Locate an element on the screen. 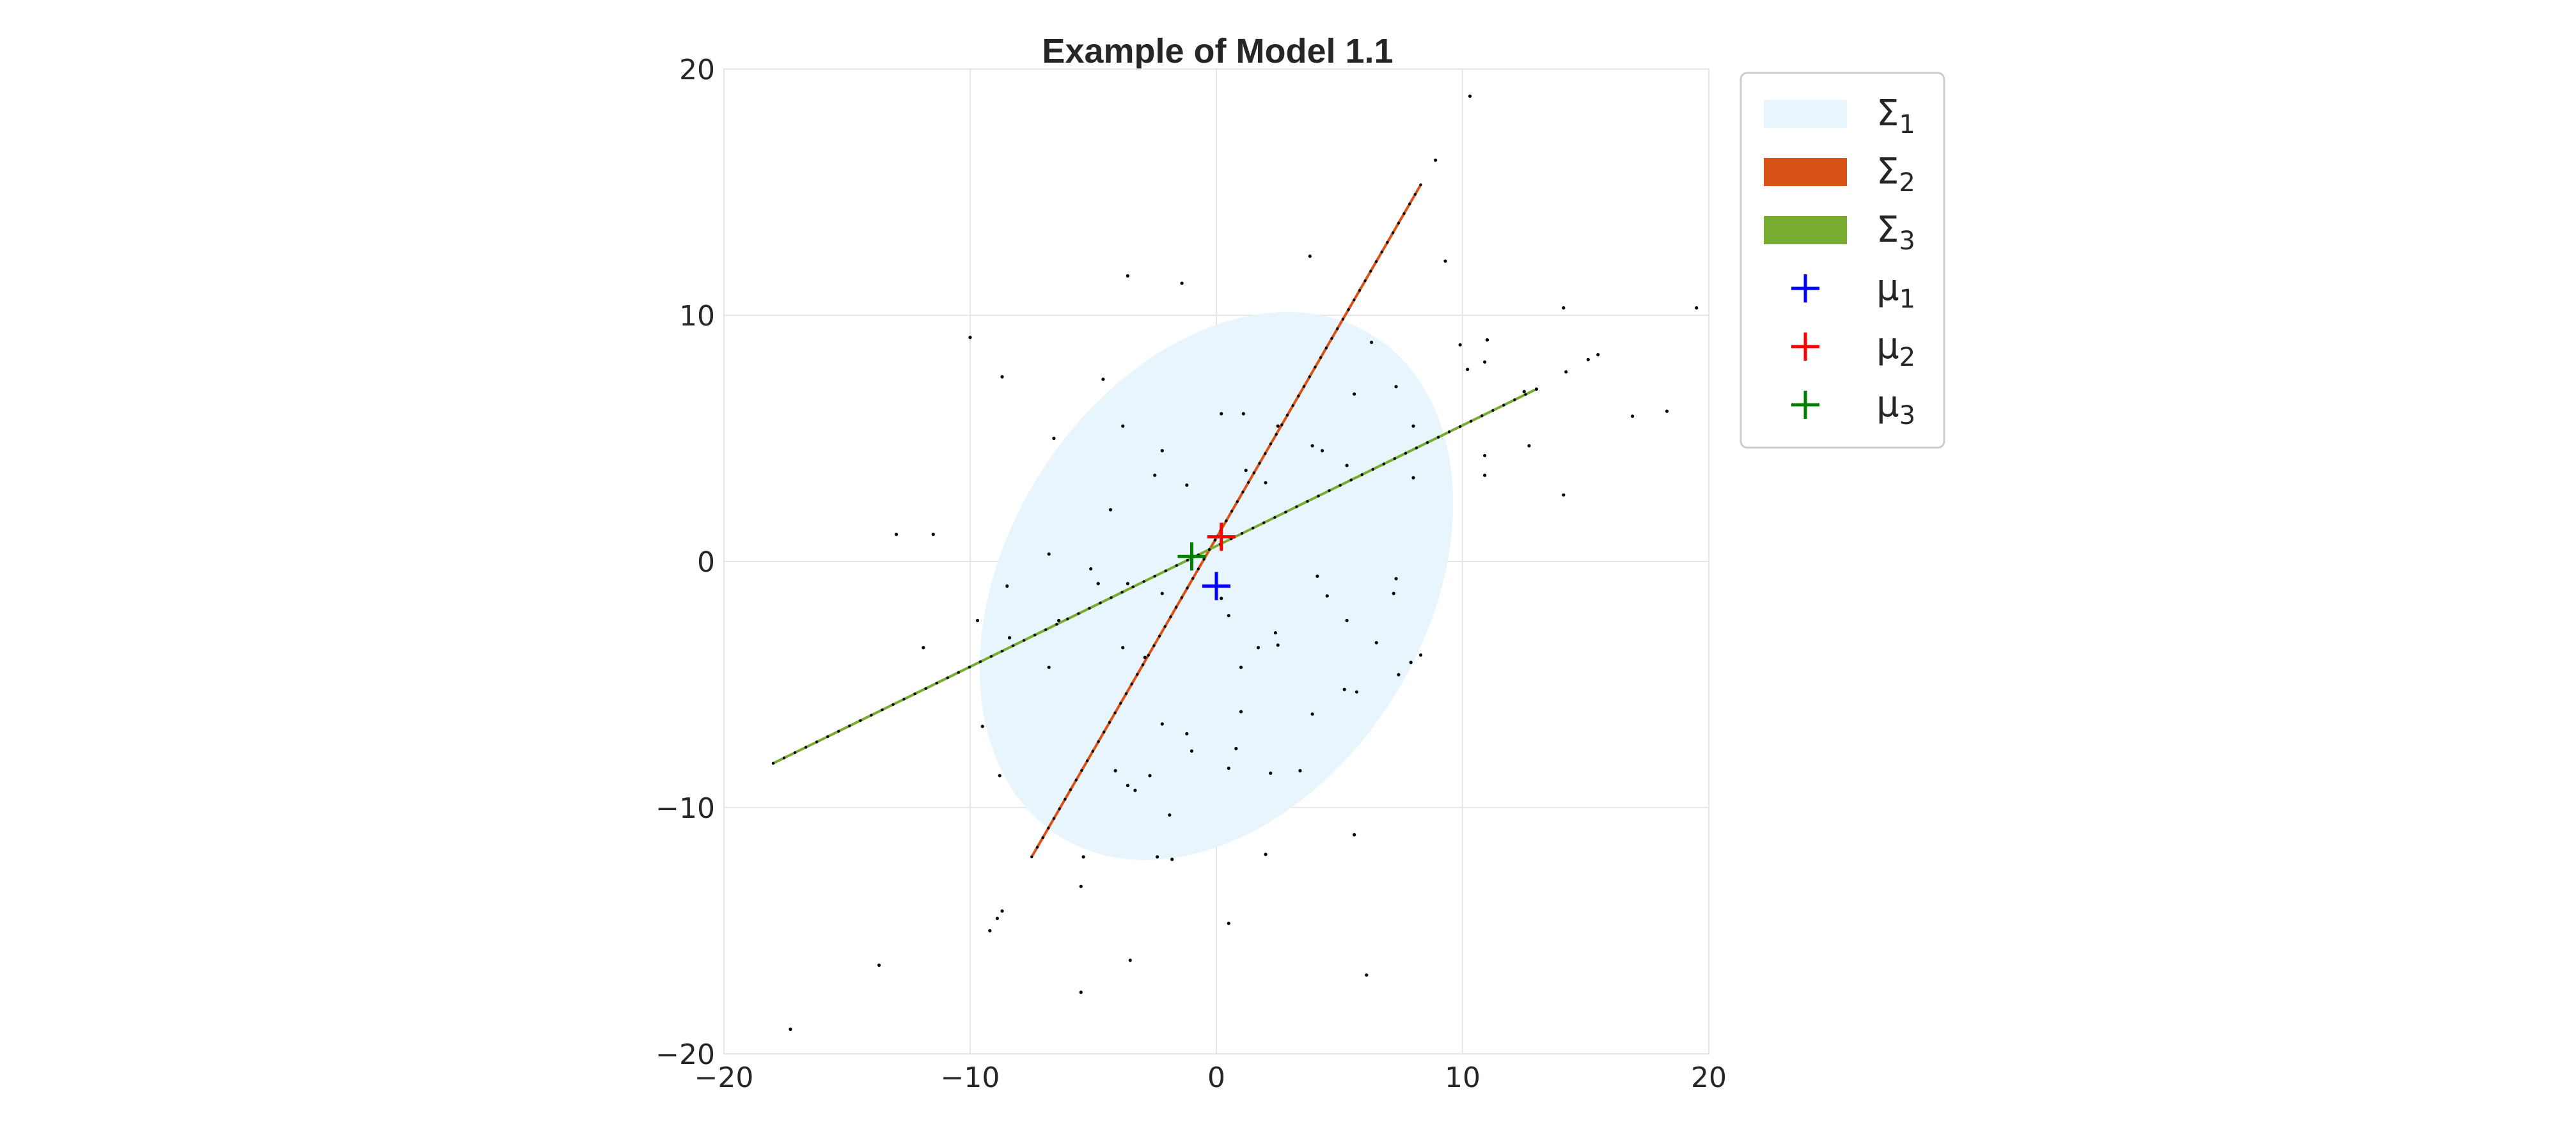 This screenshot has height=1128, width=2576. chart-title: Example of Model 1.1 is located at coordinates (1217, 51).